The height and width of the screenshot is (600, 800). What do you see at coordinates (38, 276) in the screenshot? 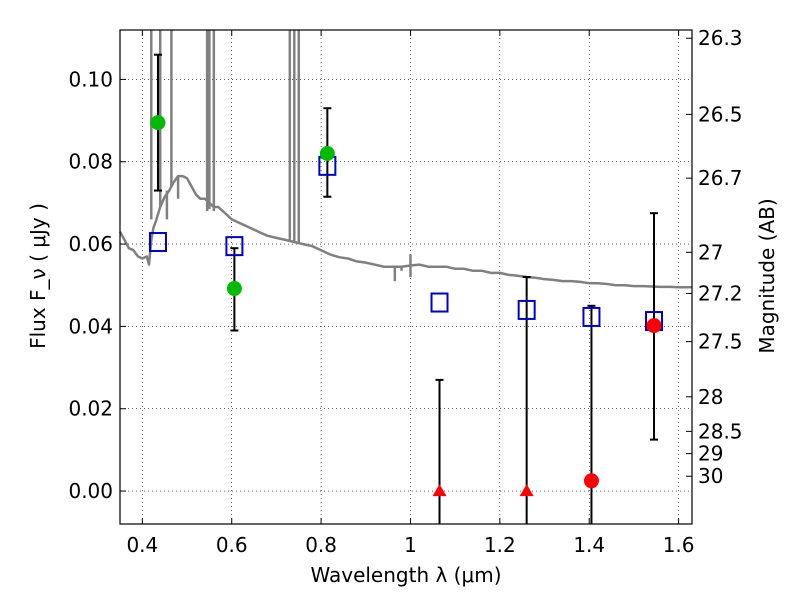
I see `y-axis-label: Flux F_ν ( μJy )` at bounding box center [38, 276].